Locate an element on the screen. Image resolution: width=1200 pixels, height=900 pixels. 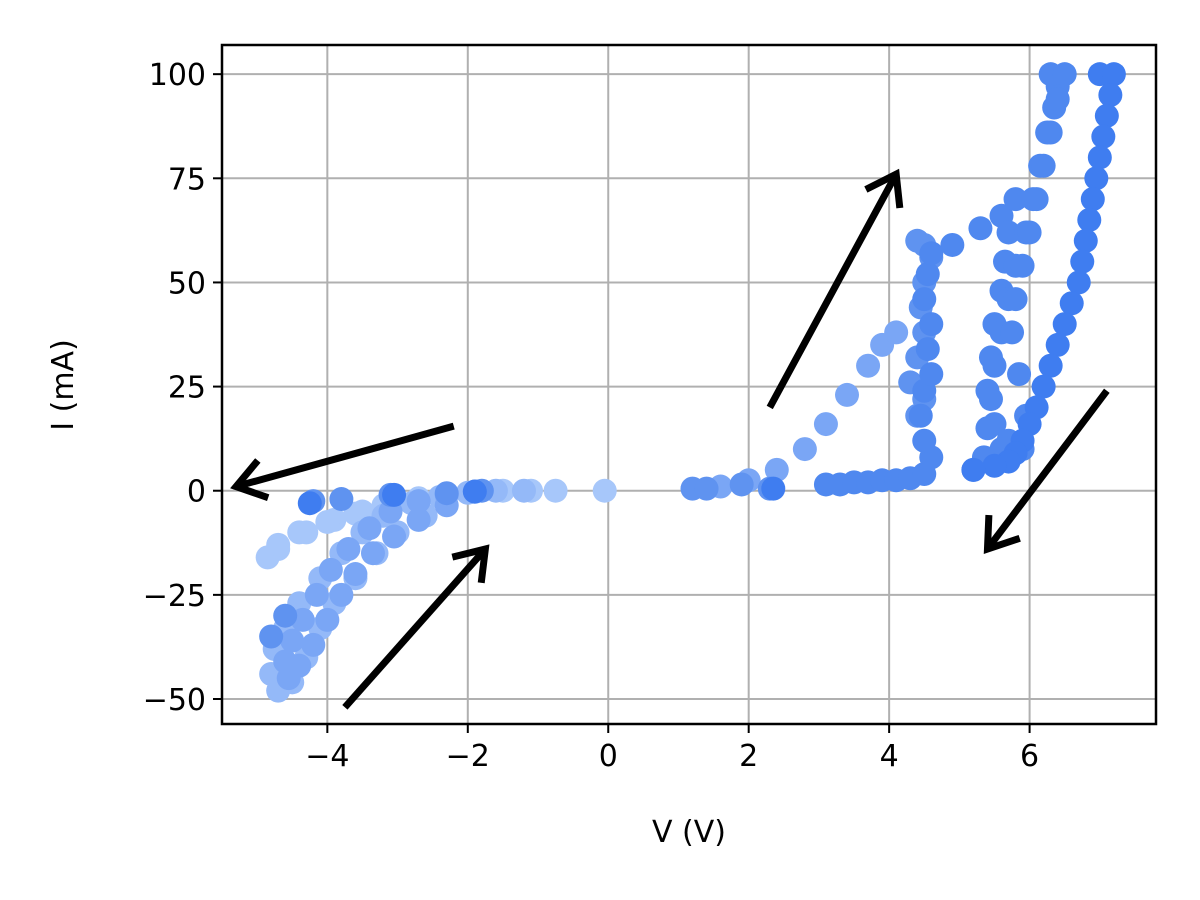
x-tick-label: 0 is located at coordinates (608, 756).